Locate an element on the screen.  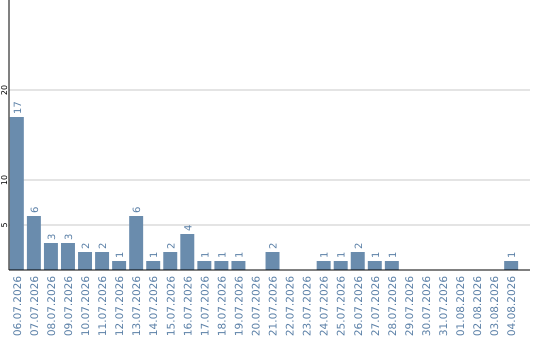
x-tick-label: 28.07.2026 is located at coordinates (392, 306).